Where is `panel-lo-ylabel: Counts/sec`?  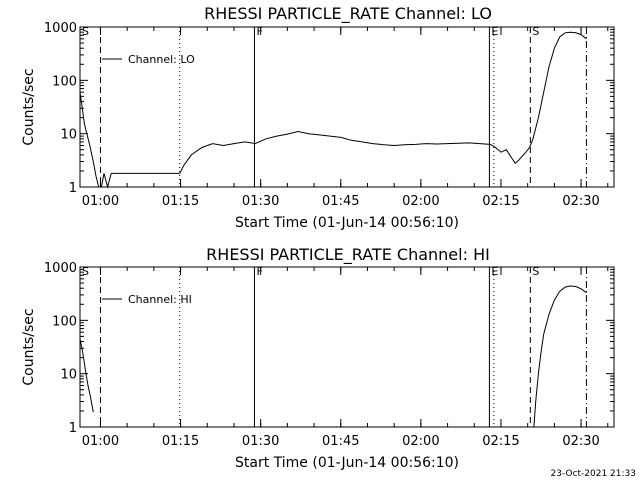
panel-lo-ylabel: Counts/sec is located at coordinates (29, 106).